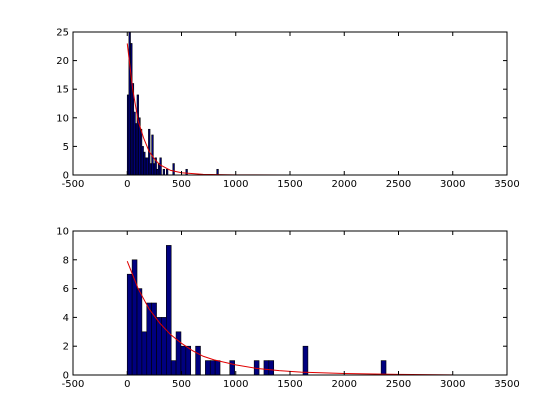 This screenshot has width=560, height=420. What do you see at coordinates (66, 260) in the screenshot?
I see `y-tick-label: 8` at bounding box center [66, 260].